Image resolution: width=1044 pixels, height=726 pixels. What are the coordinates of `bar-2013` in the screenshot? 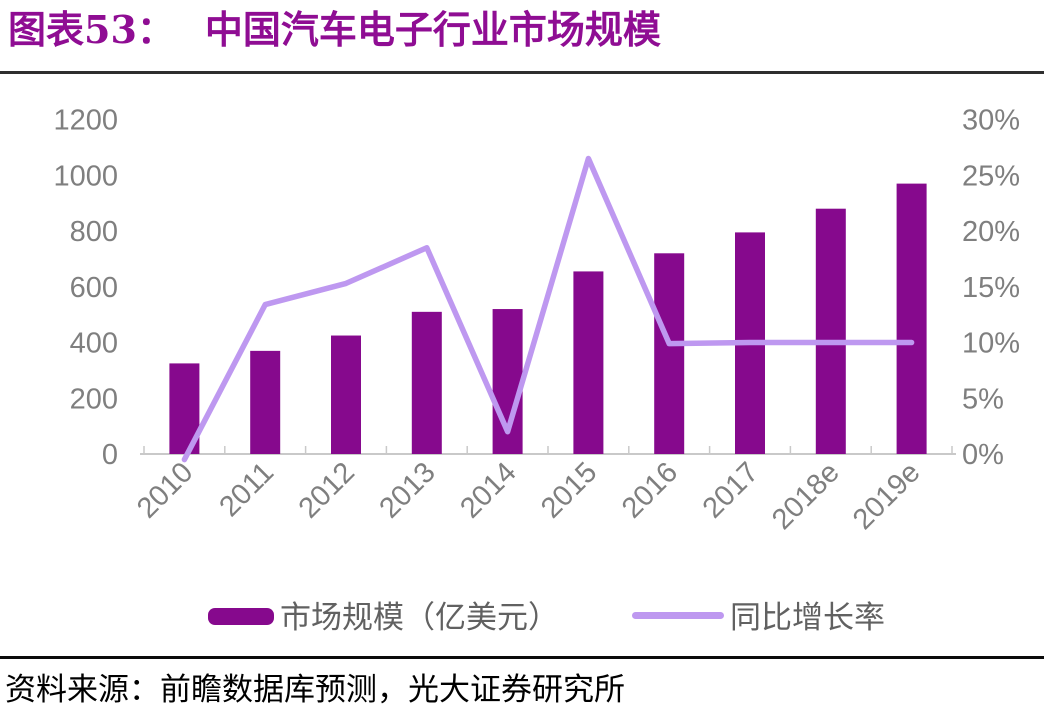 It's located at (426, 382).